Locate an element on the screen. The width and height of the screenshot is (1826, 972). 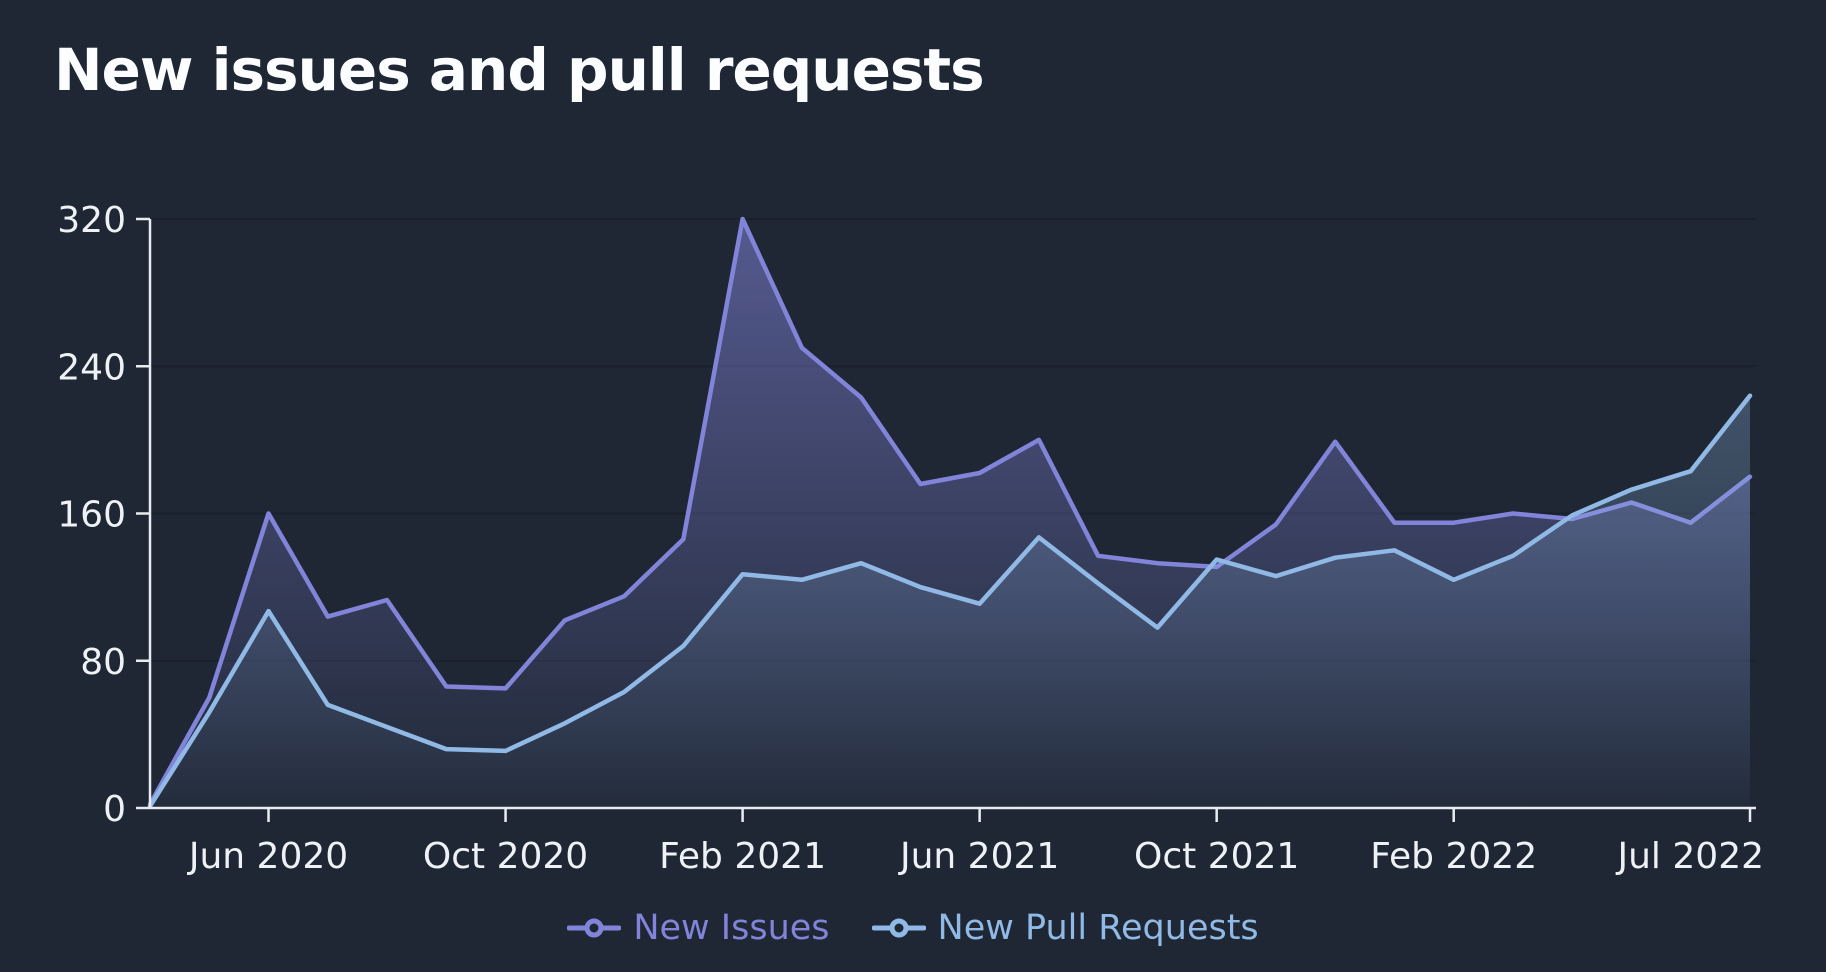
chart-legend: New Issues New Pull Requests is located at coordinates (913, 928).